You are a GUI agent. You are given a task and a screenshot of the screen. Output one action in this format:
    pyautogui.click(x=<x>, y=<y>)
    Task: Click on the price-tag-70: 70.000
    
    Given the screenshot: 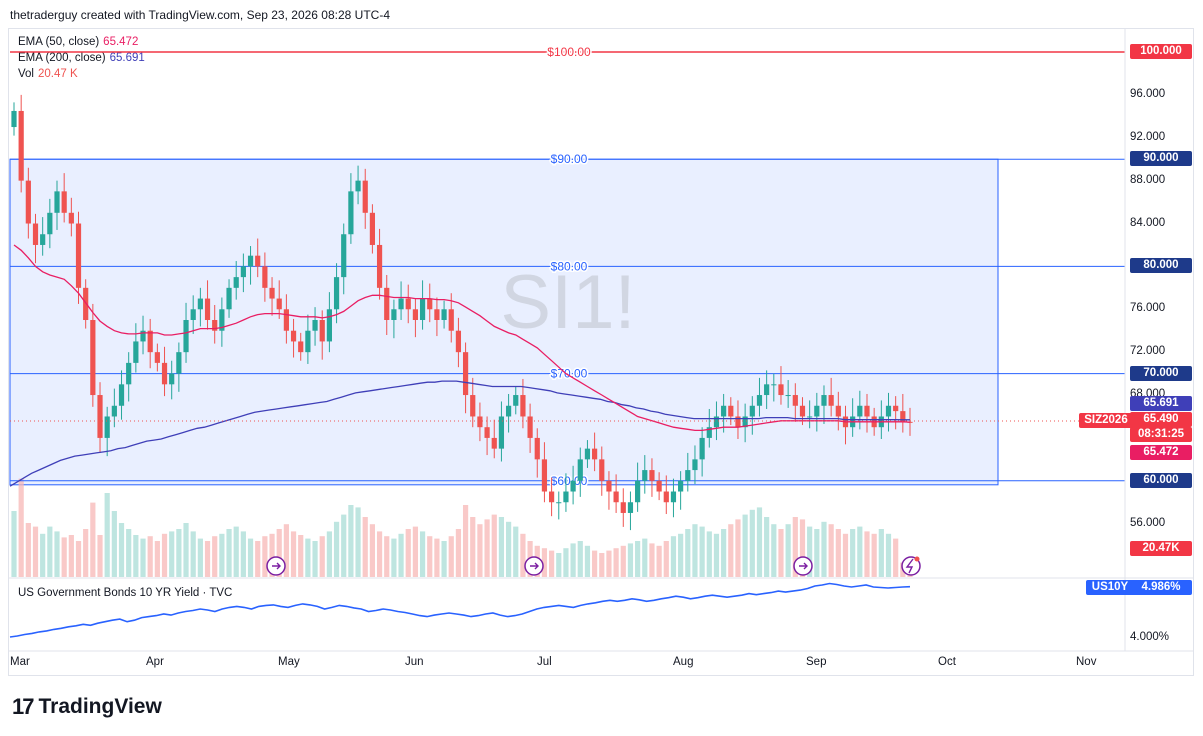 What is the action you would take?
    pyautogui.click(x=1161, y=373)
    